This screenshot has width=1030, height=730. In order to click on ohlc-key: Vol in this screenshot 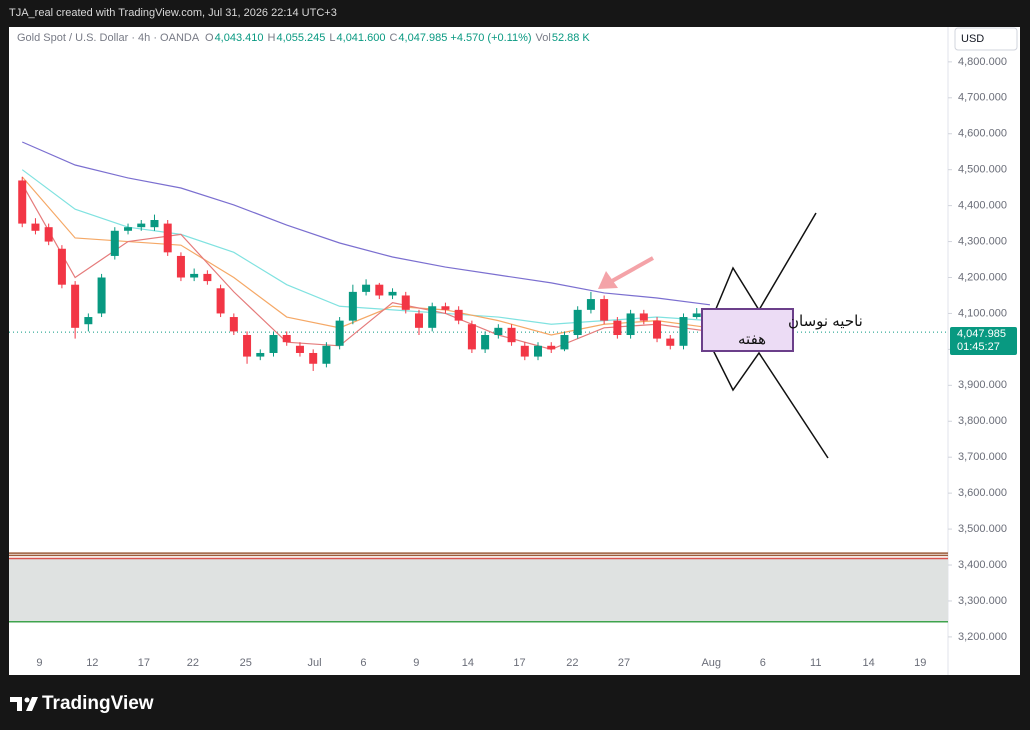, I will do `click(543, 38)`.